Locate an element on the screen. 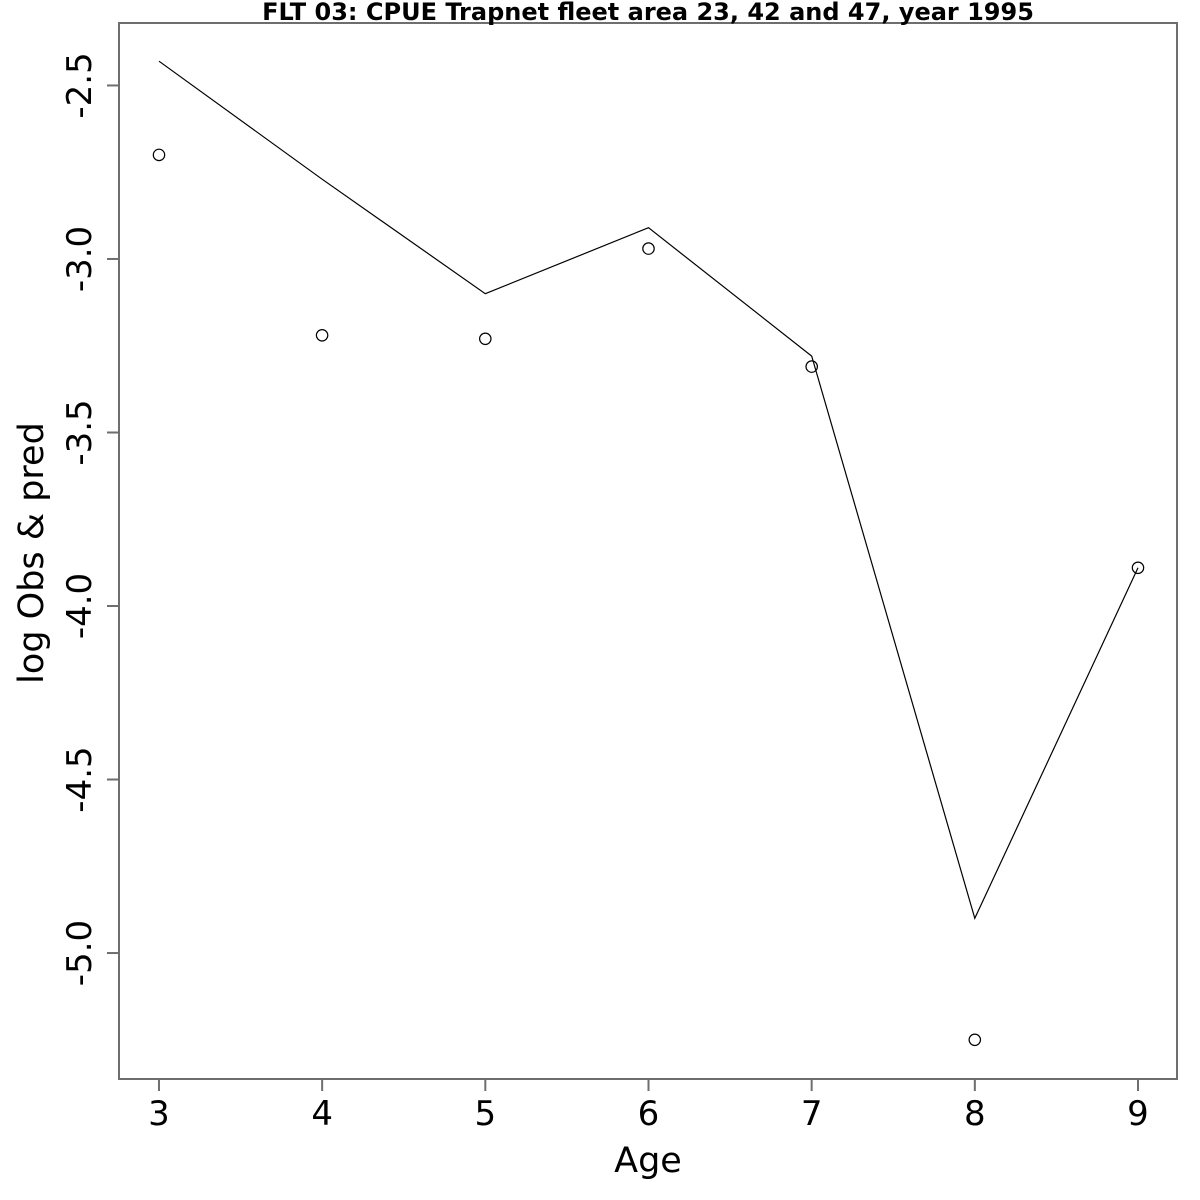 The width and height of the screenshot is (1200, 1200). x-tick-label: 4 is located at coordinates (322, 1114).